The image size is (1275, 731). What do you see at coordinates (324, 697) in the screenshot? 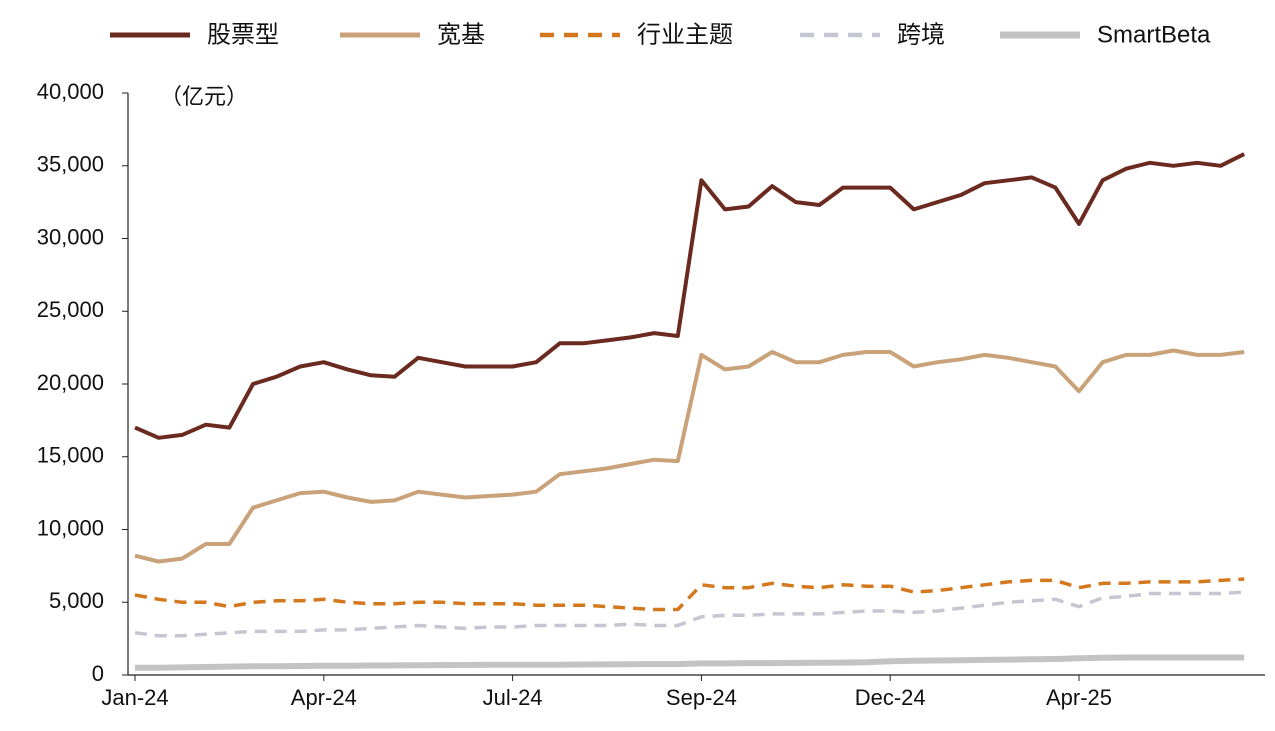
I see `x-tick-label: Apr-24` at bounding box center [324, 697].